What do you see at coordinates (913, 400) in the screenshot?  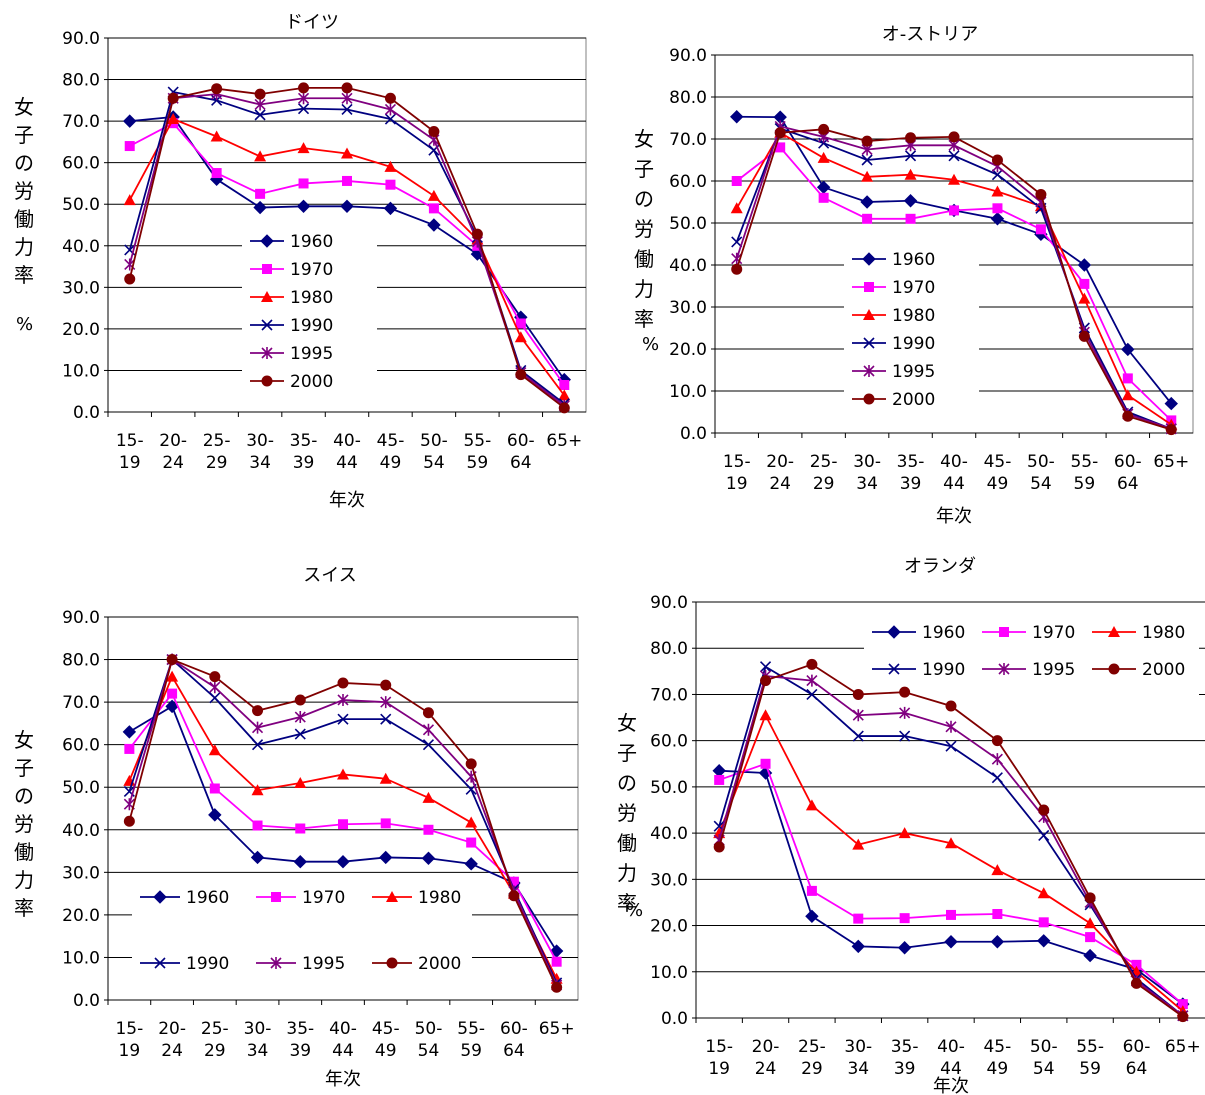 I see `legend-label-2000: 2000` at bounding box center [913, 400].